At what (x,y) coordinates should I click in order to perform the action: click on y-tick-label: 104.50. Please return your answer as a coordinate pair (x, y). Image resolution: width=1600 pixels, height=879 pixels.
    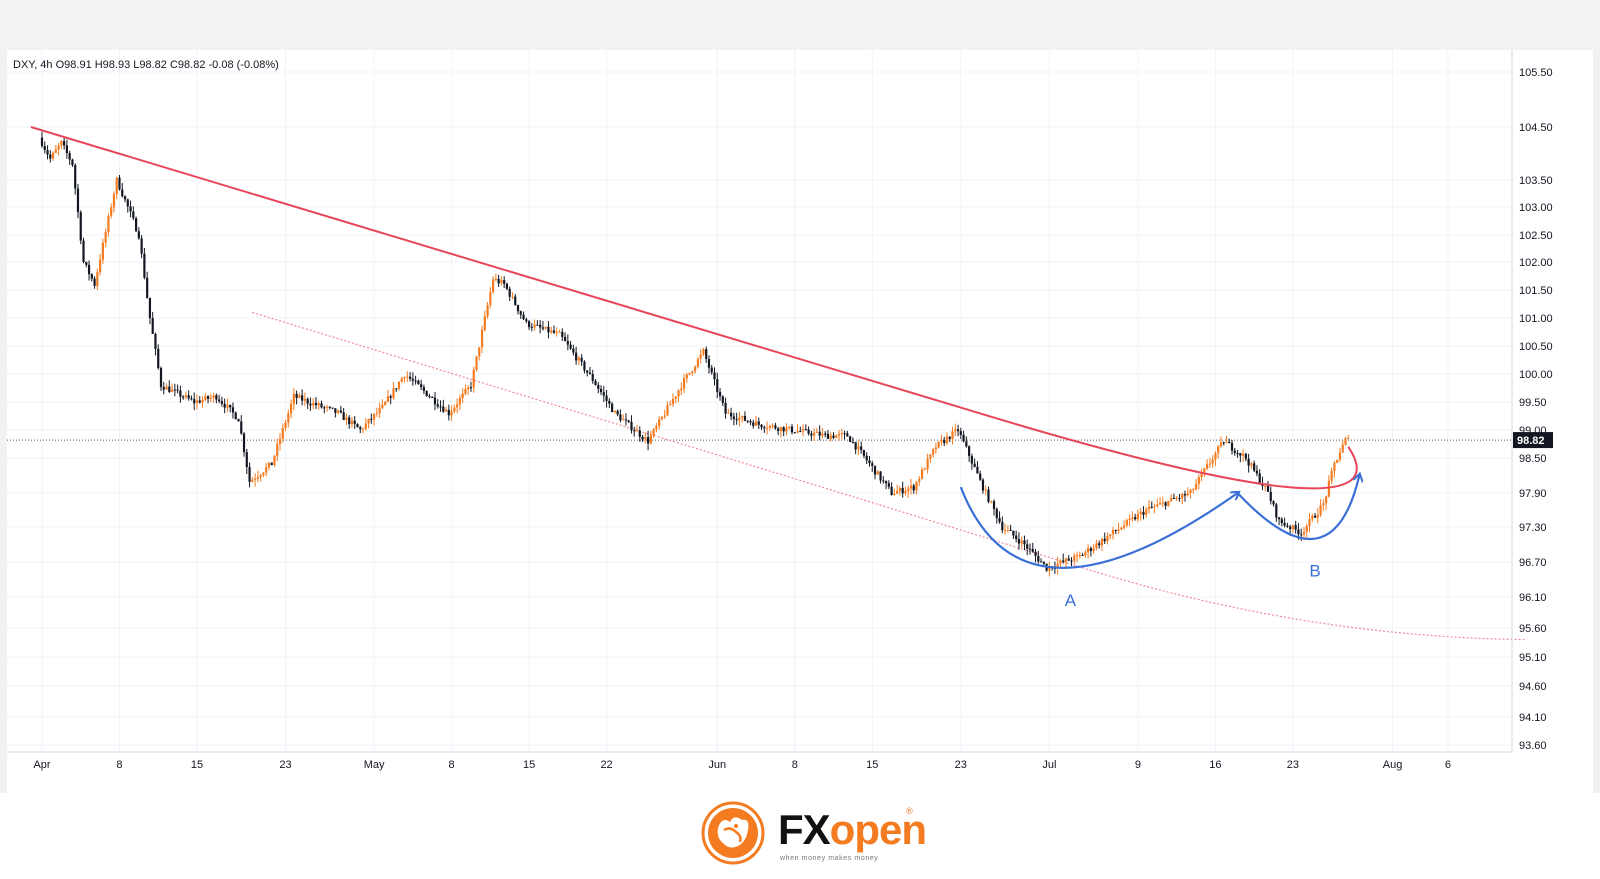
    Looking at the image, I should click on (1536, 128).